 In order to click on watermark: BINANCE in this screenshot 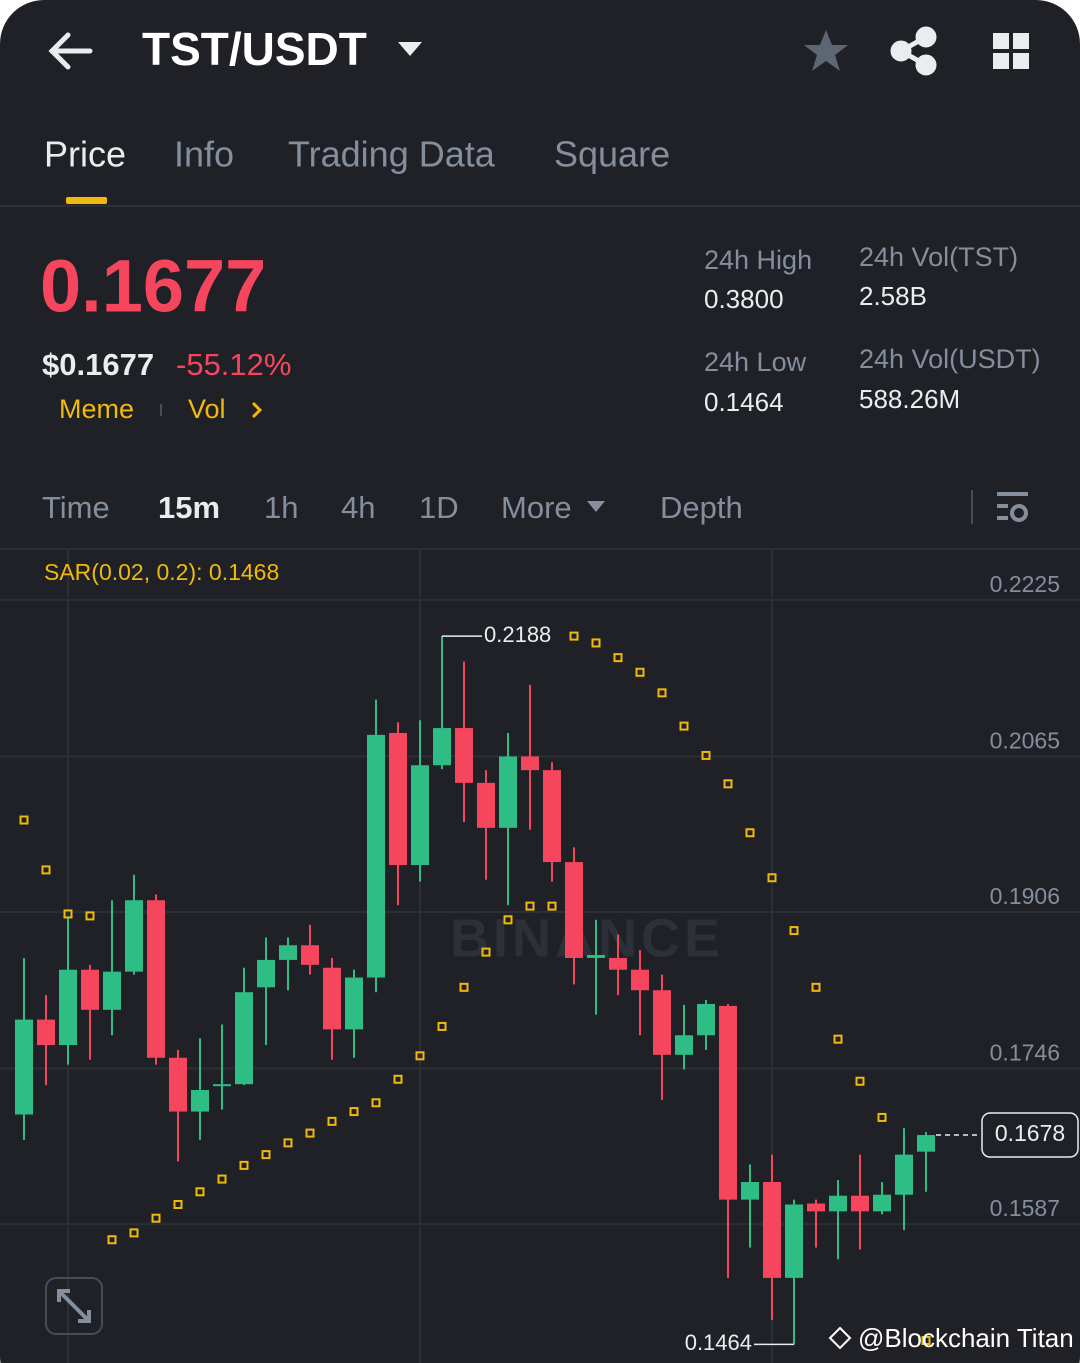, I will do `click(587, 938)`.